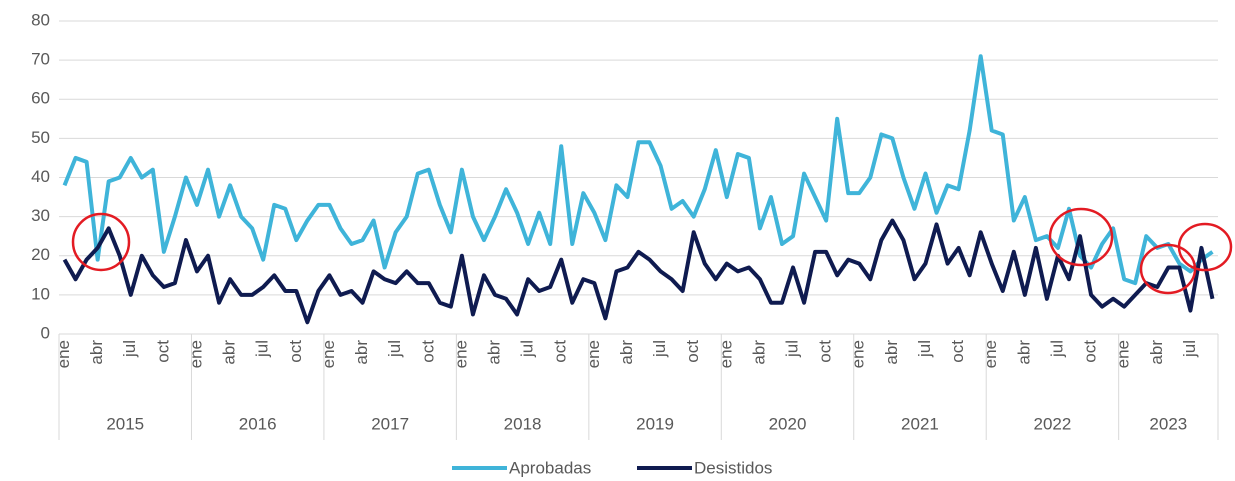 This screenshot has width=1235, height=481. Describe the element at coordinates (1168, 423) in the screenshot. I see `year-label: 2023` at that location.